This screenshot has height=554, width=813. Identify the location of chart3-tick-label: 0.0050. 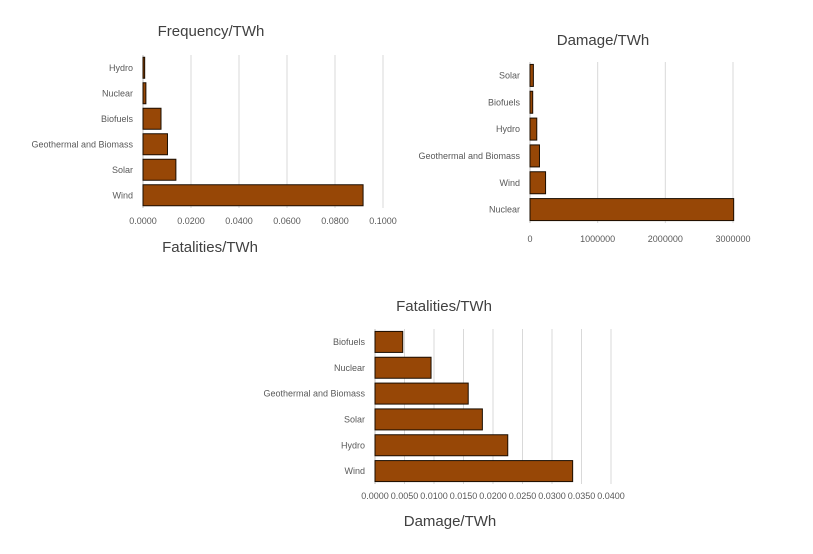
(405, 496).